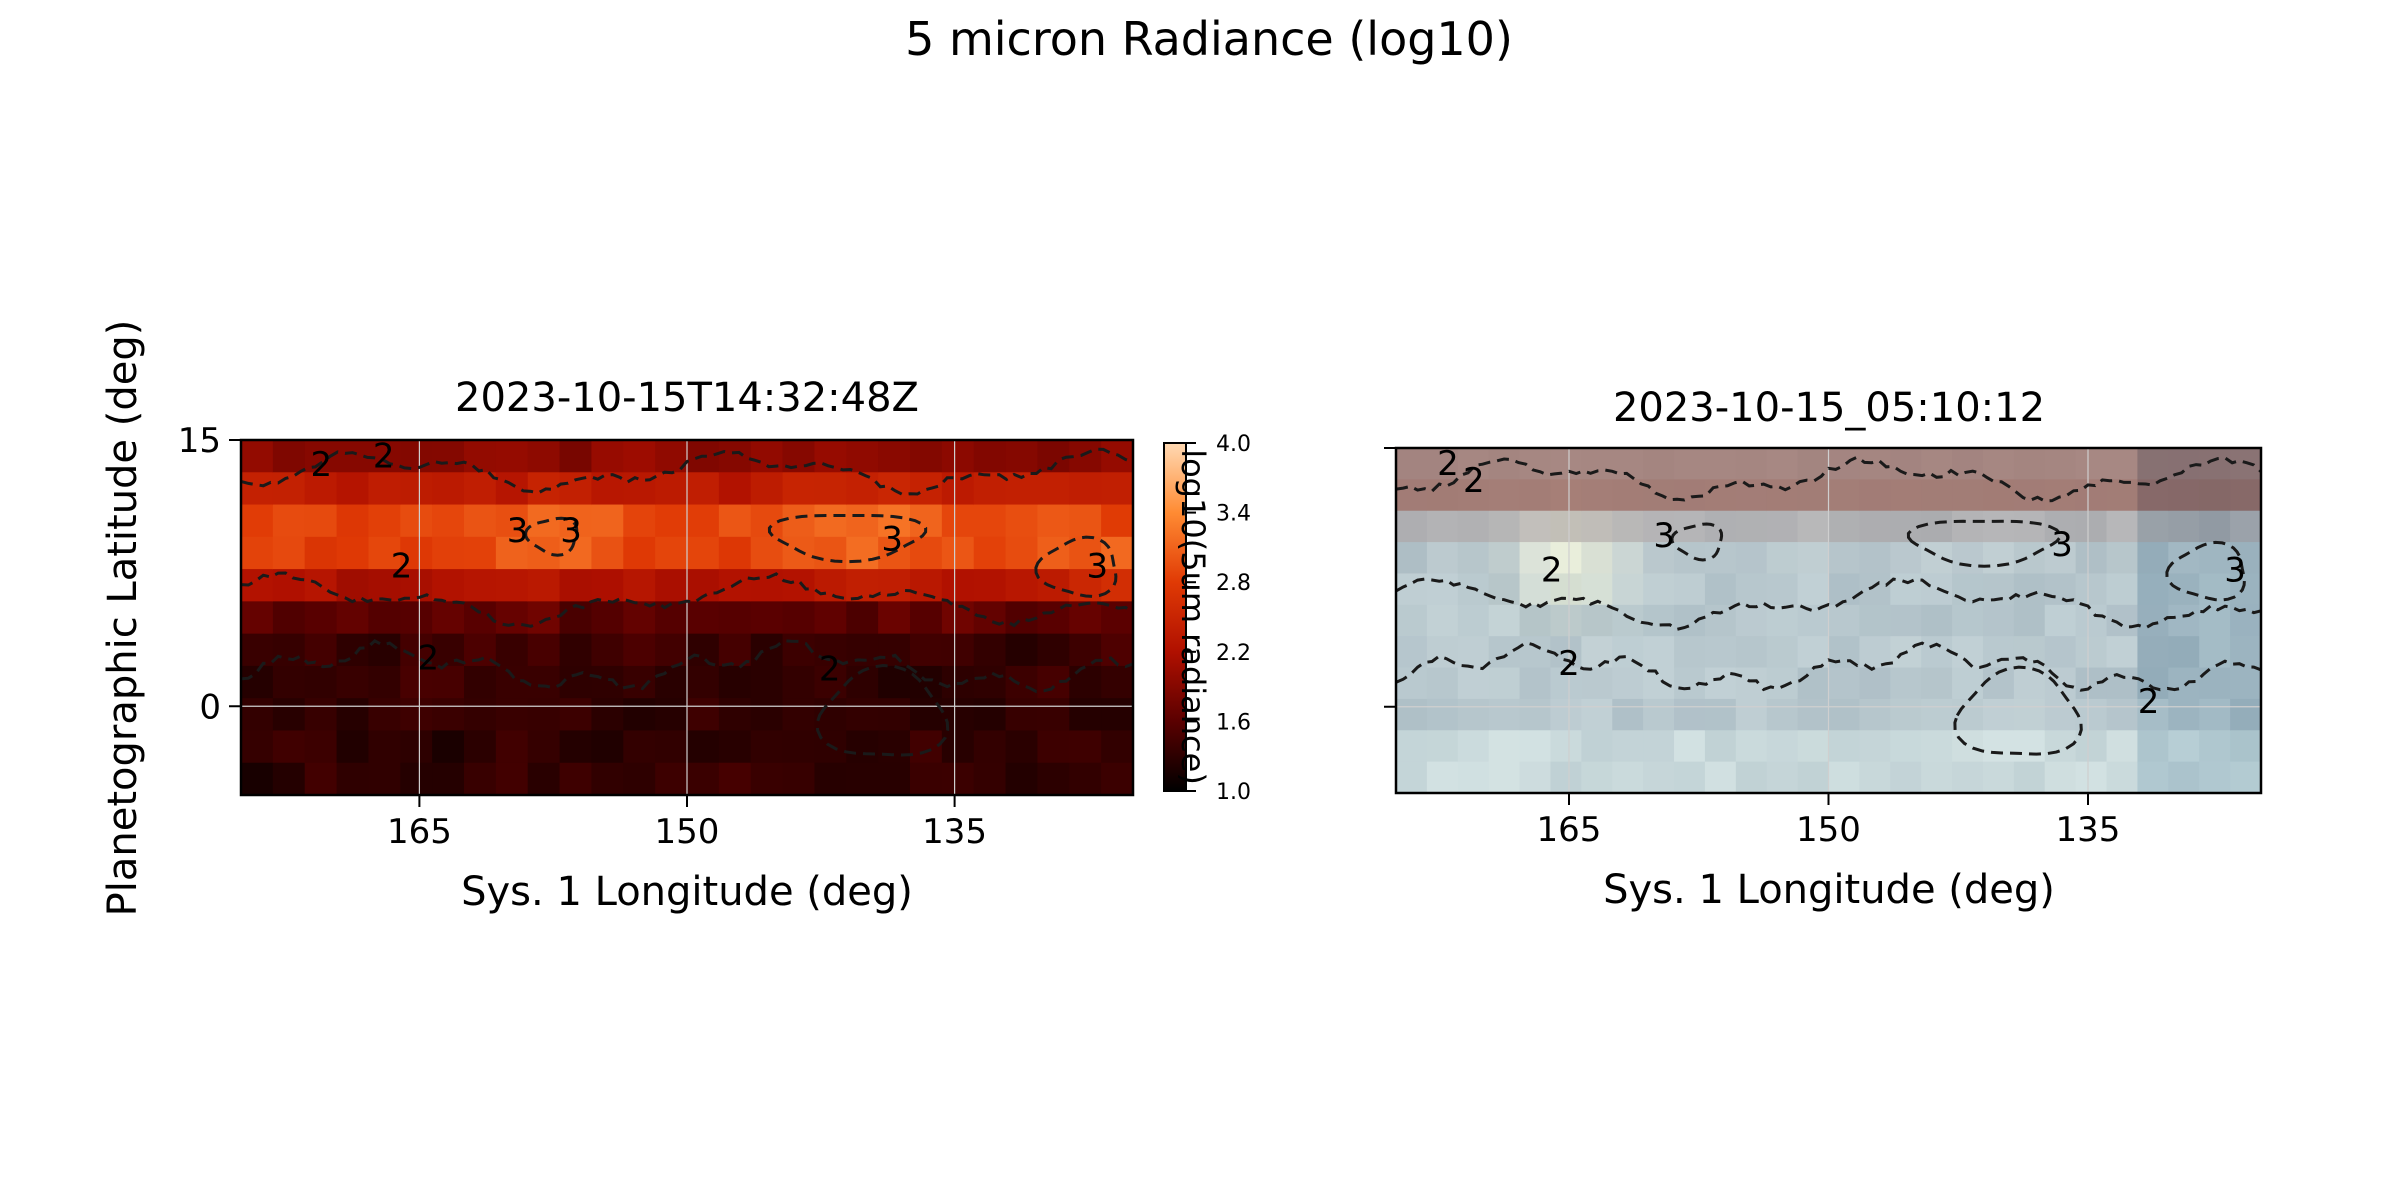 The image size is (2400, 1200). I want to click on panel-left-ylabel: Planetographic Latitude (deg), so click(123, 618).